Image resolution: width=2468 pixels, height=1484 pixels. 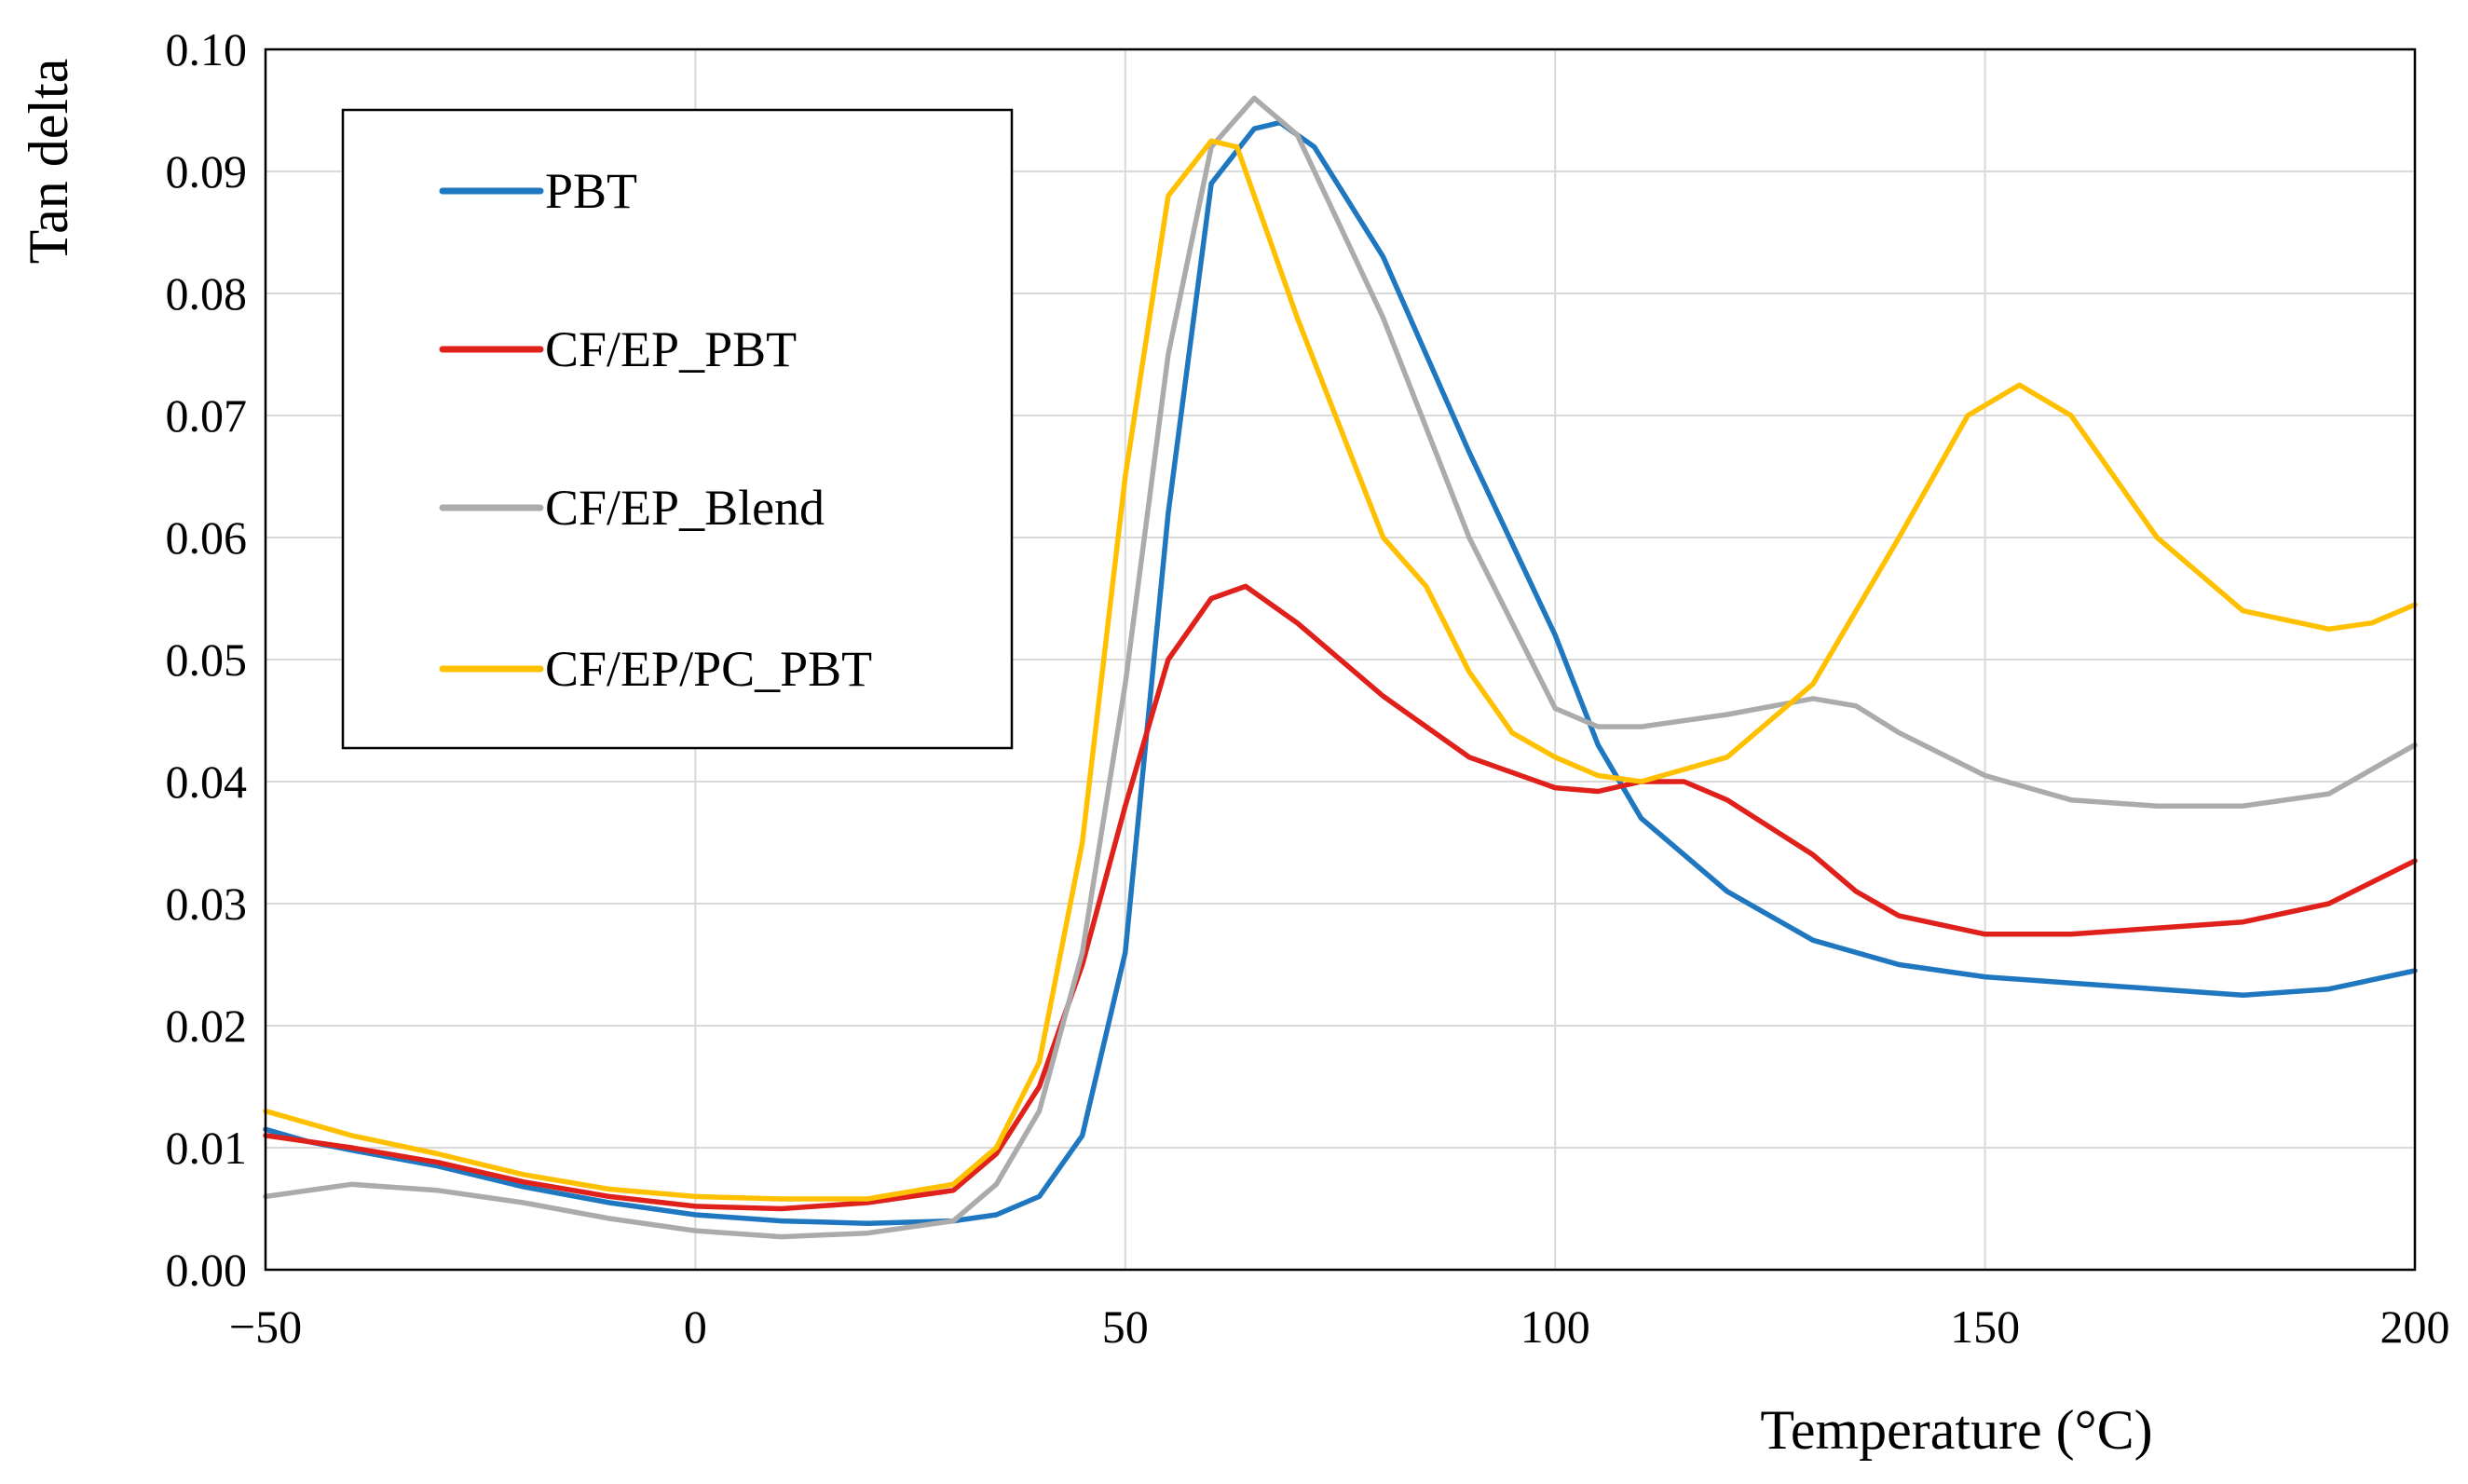 I want to click on x-axis-title: Temperature (°C), so click(x=1956, y=1430).